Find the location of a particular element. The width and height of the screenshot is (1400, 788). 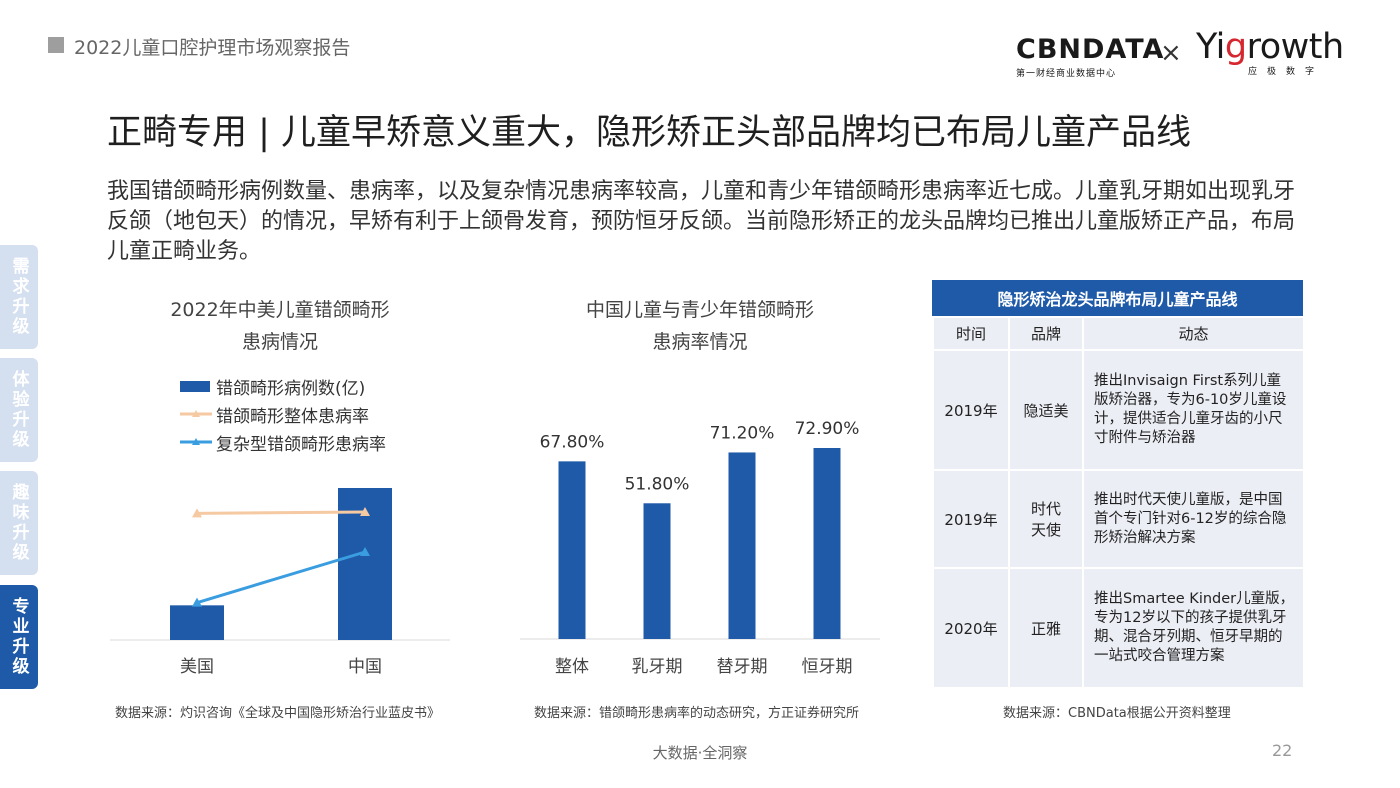

table-source: 数据来源：CBNData根据公开资料整理 is located at coordinates (1117, 713).